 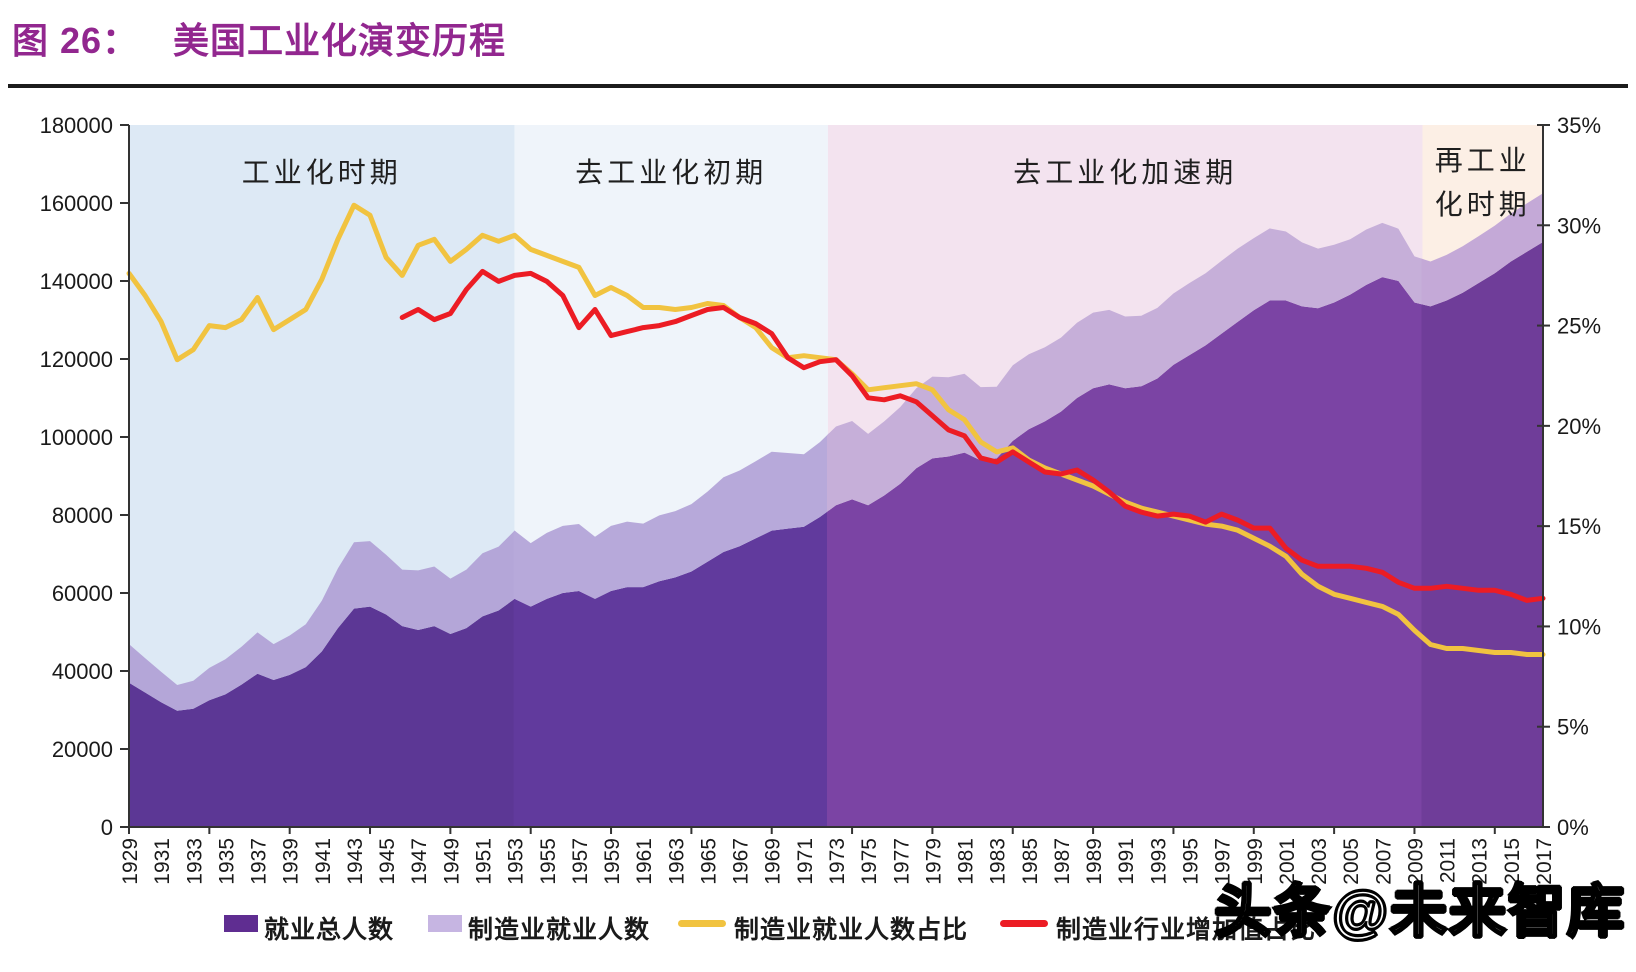 I want to click on x-axis-year-label: 1979, so click(x=933, y=861).